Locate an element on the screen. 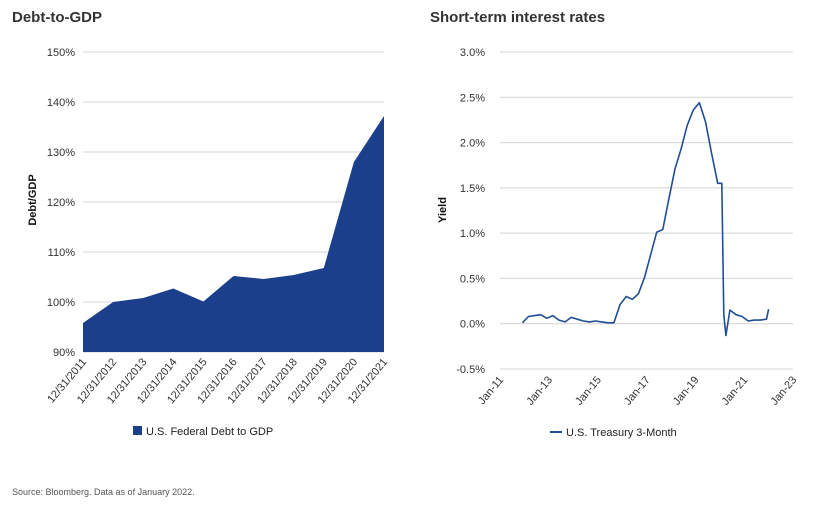  y-axis-title: Yield is located at coordinates (443, 210).